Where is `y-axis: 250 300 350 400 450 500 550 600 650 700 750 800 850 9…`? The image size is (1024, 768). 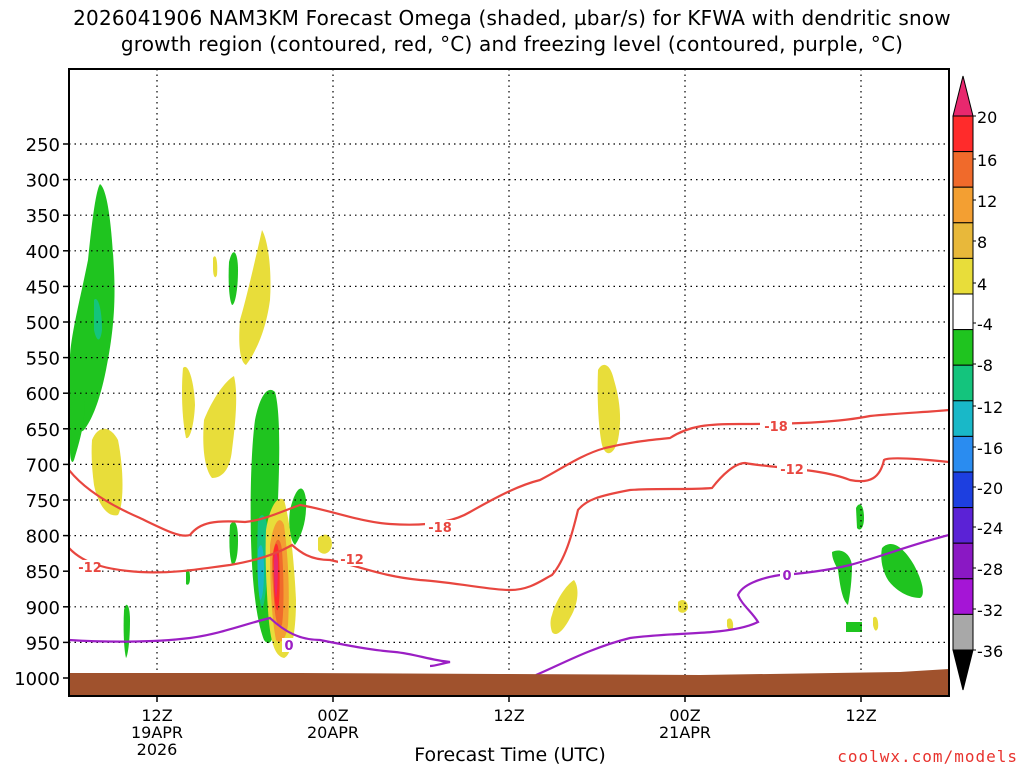 y-axis: 250 300 350 400 450 500 550 600 650 700 750 800 850 9… is located at coordinates (41, 412).